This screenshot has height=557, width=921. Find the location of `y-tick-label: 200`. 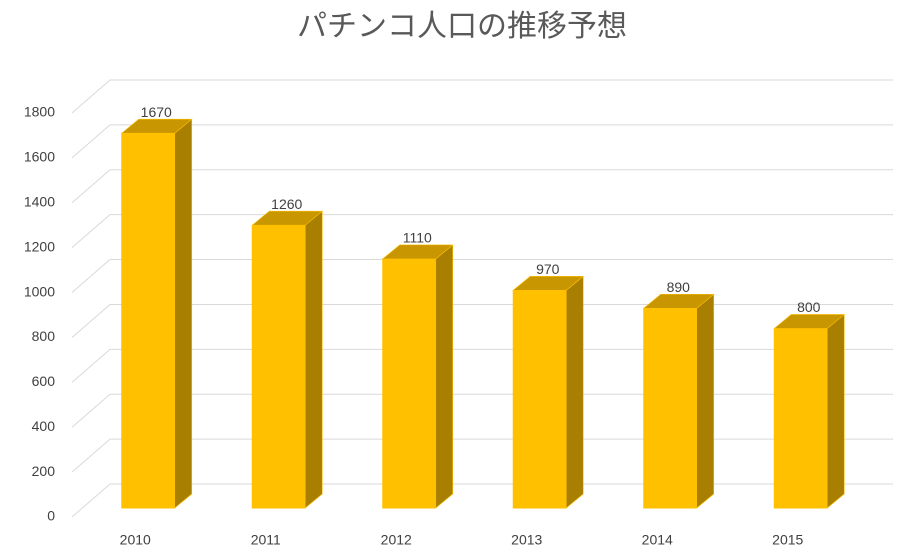

y-tick-label: 200 is located at coordinates (44, 471).